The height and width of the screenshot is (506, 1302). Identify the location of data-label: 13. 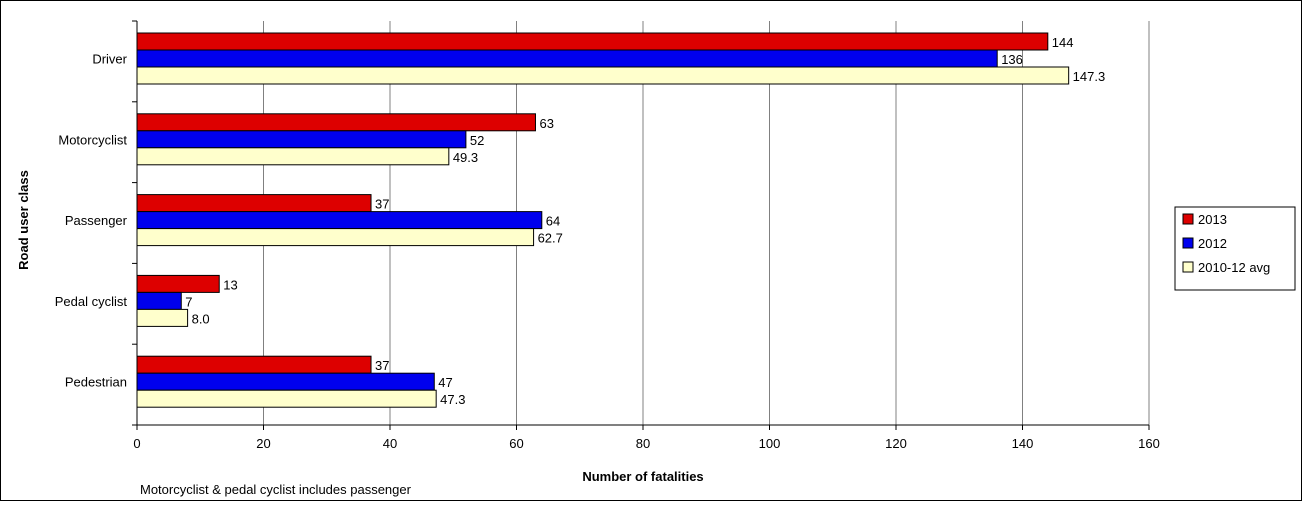
(230, 284).